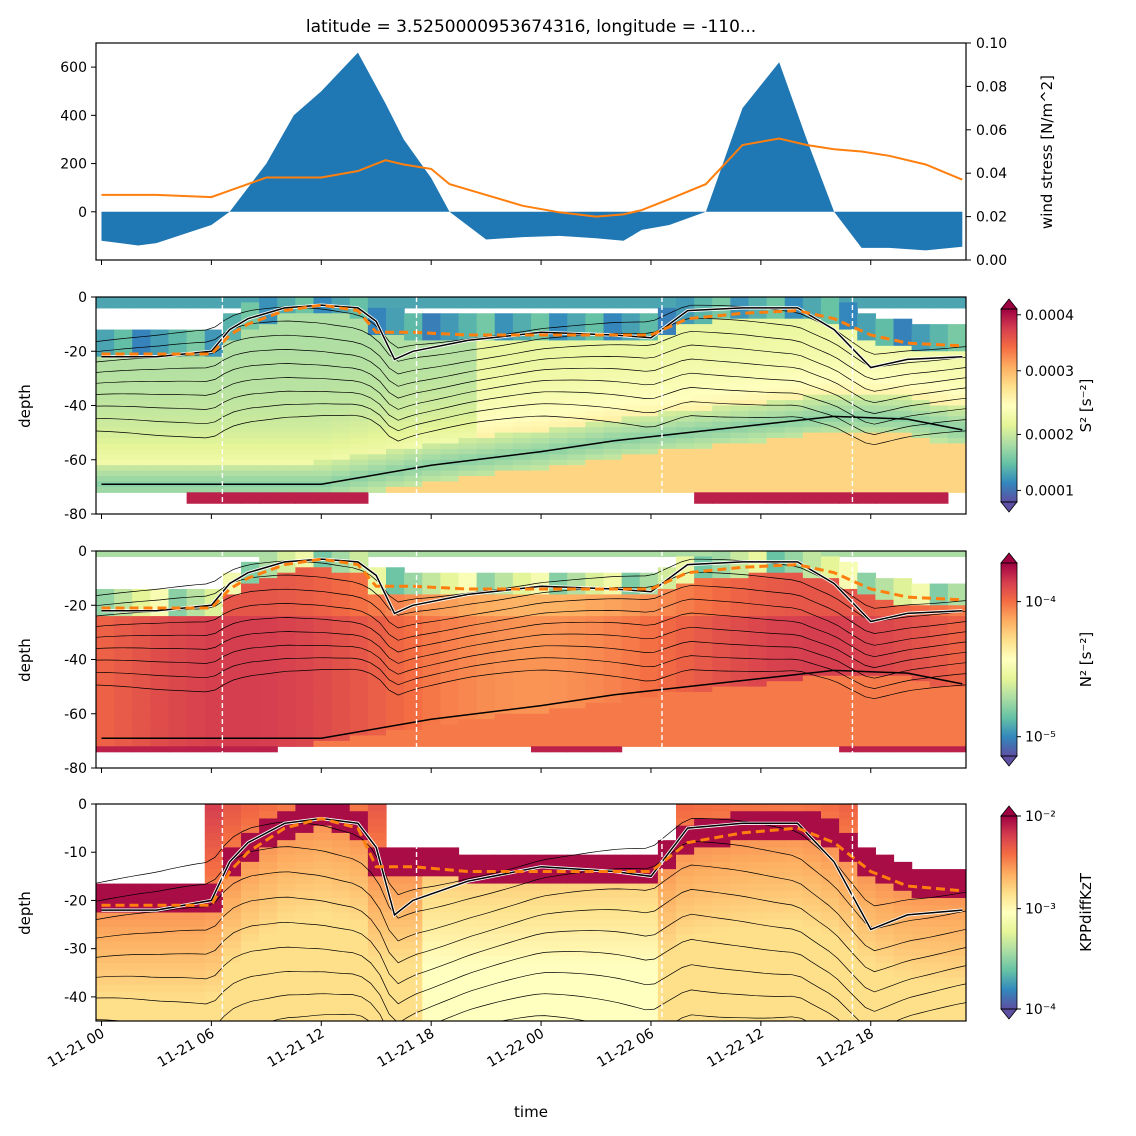 The width and height of the screenshot is (1136, 1136). What do you see at coordinates (1040, 603) in the screenshot?
I see `colorbar-tick-label: 10⁻⁴` at bounding box center [1040, 603].